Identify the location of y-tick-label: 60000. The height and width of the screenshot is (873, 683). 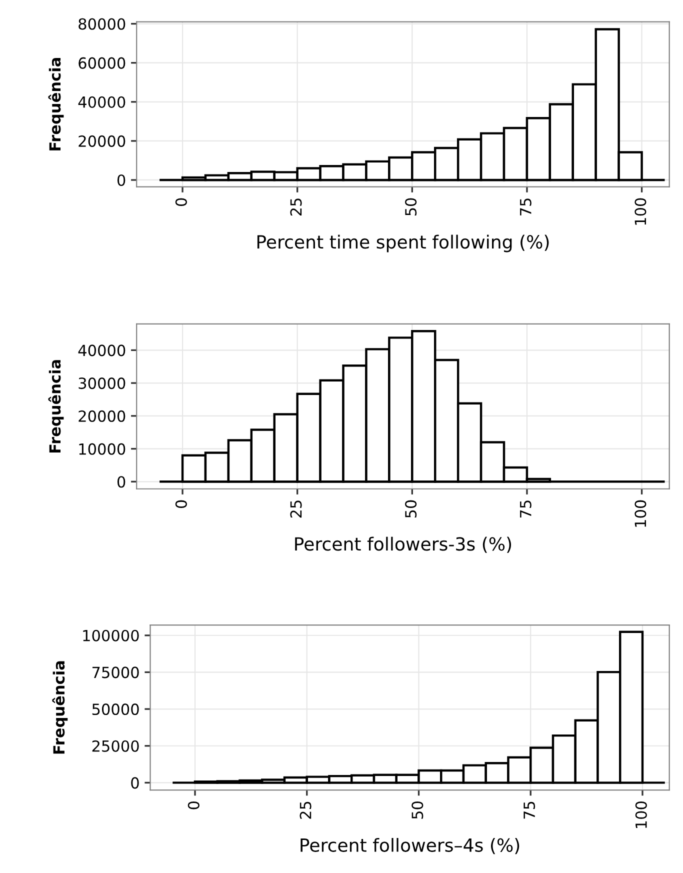
(102, 63).